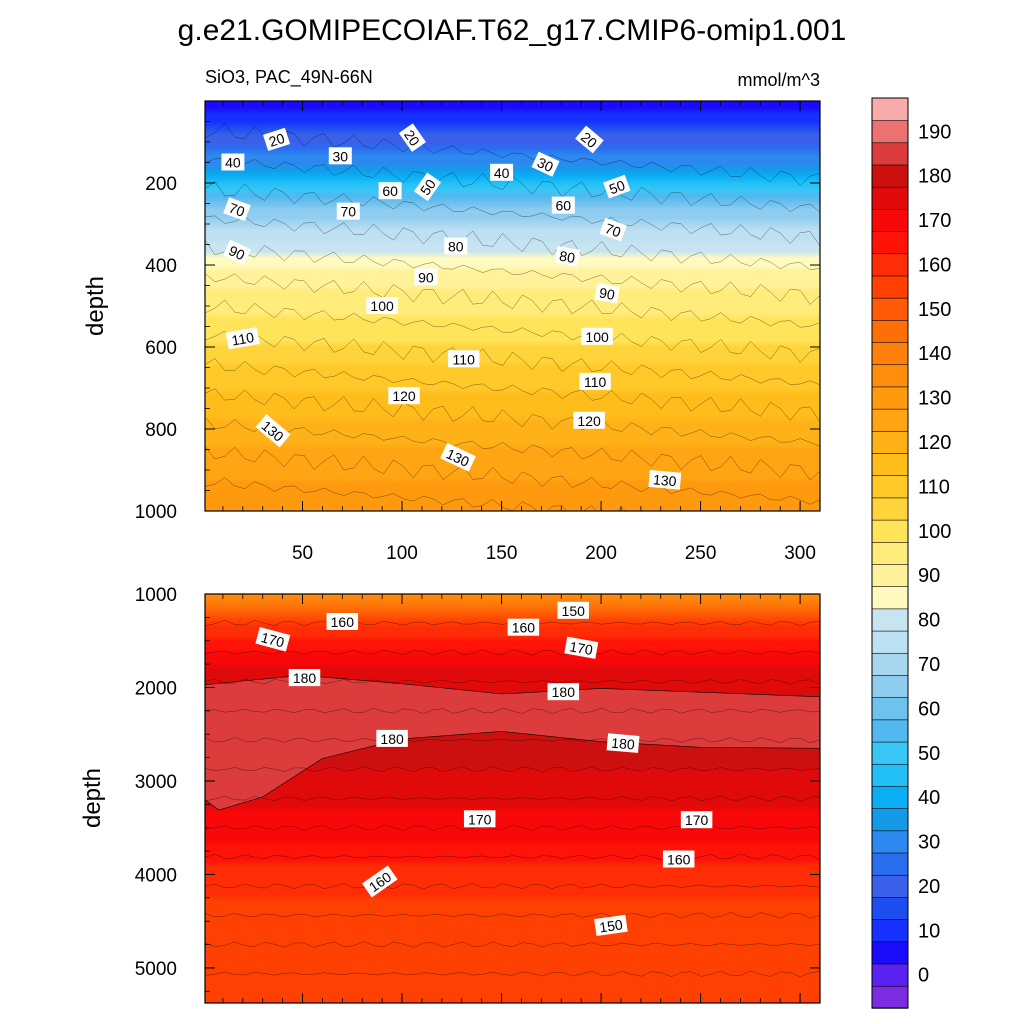 The height and width of the screenshot is (1024, 1024). I want to click on contour-label-text: 20, so click(277, 140).